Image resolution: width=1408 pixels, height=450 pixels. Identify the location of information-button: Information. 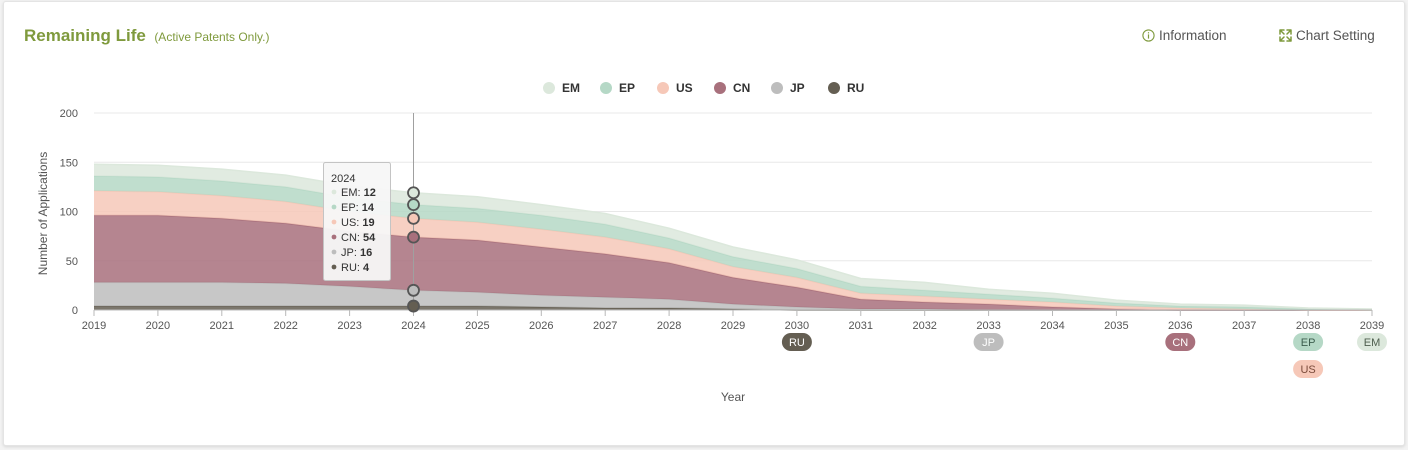
(1184, 35).